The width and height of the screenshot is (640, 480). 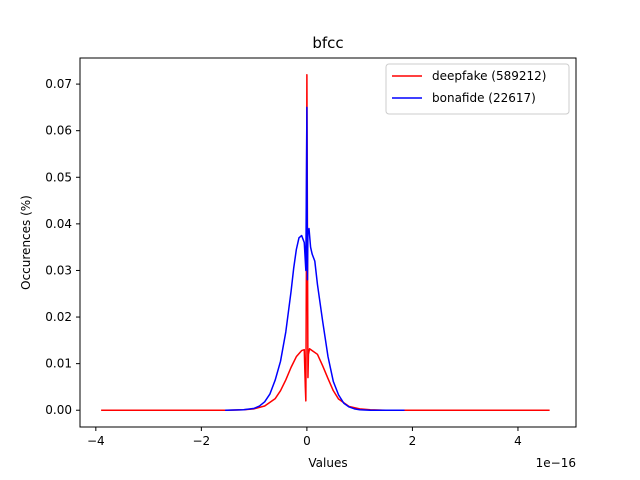 I want to click on x-tick-label-4: 4, so click(x=518, y=441).